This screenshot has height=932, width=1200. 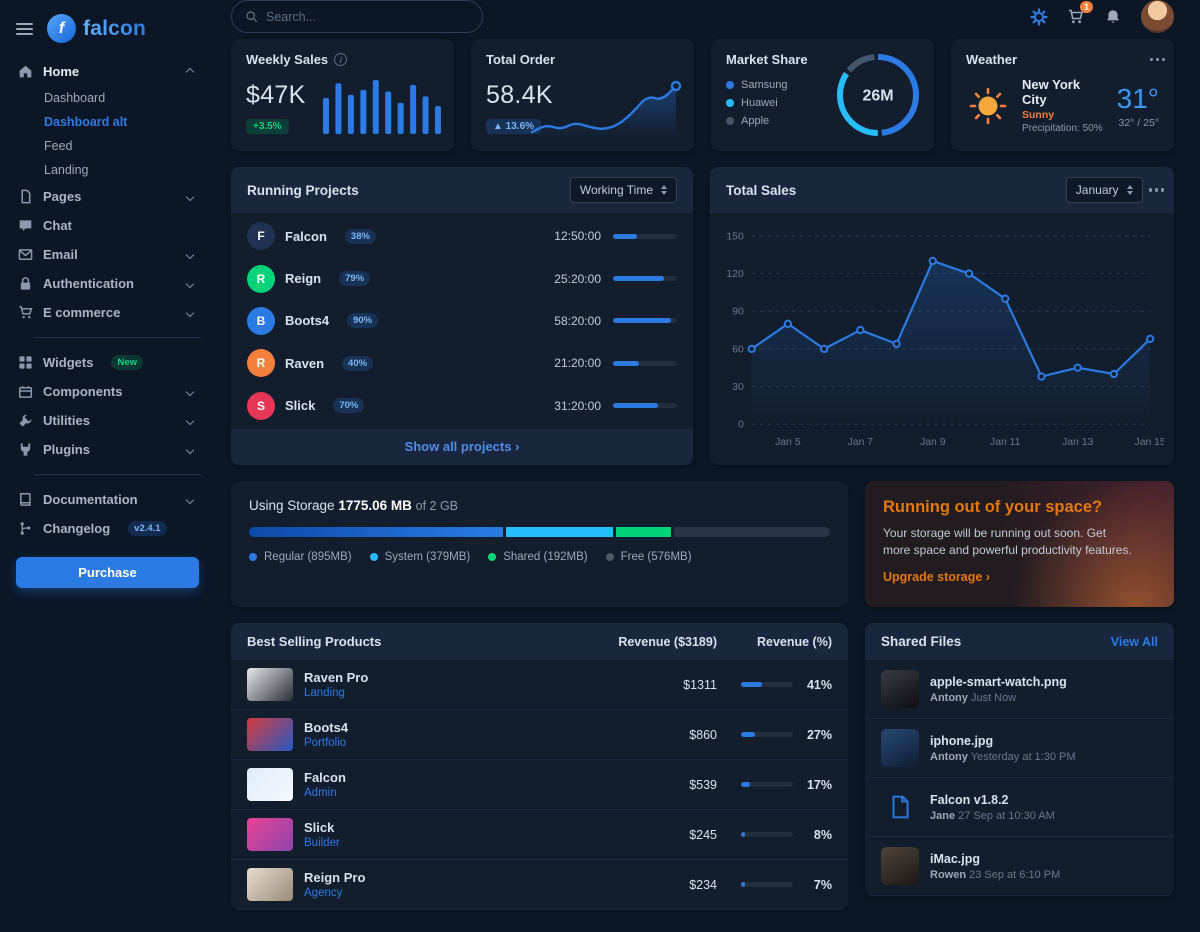 I want to click on shared-file-name: Falcon v1.8.2, so click(x=969, y=799).